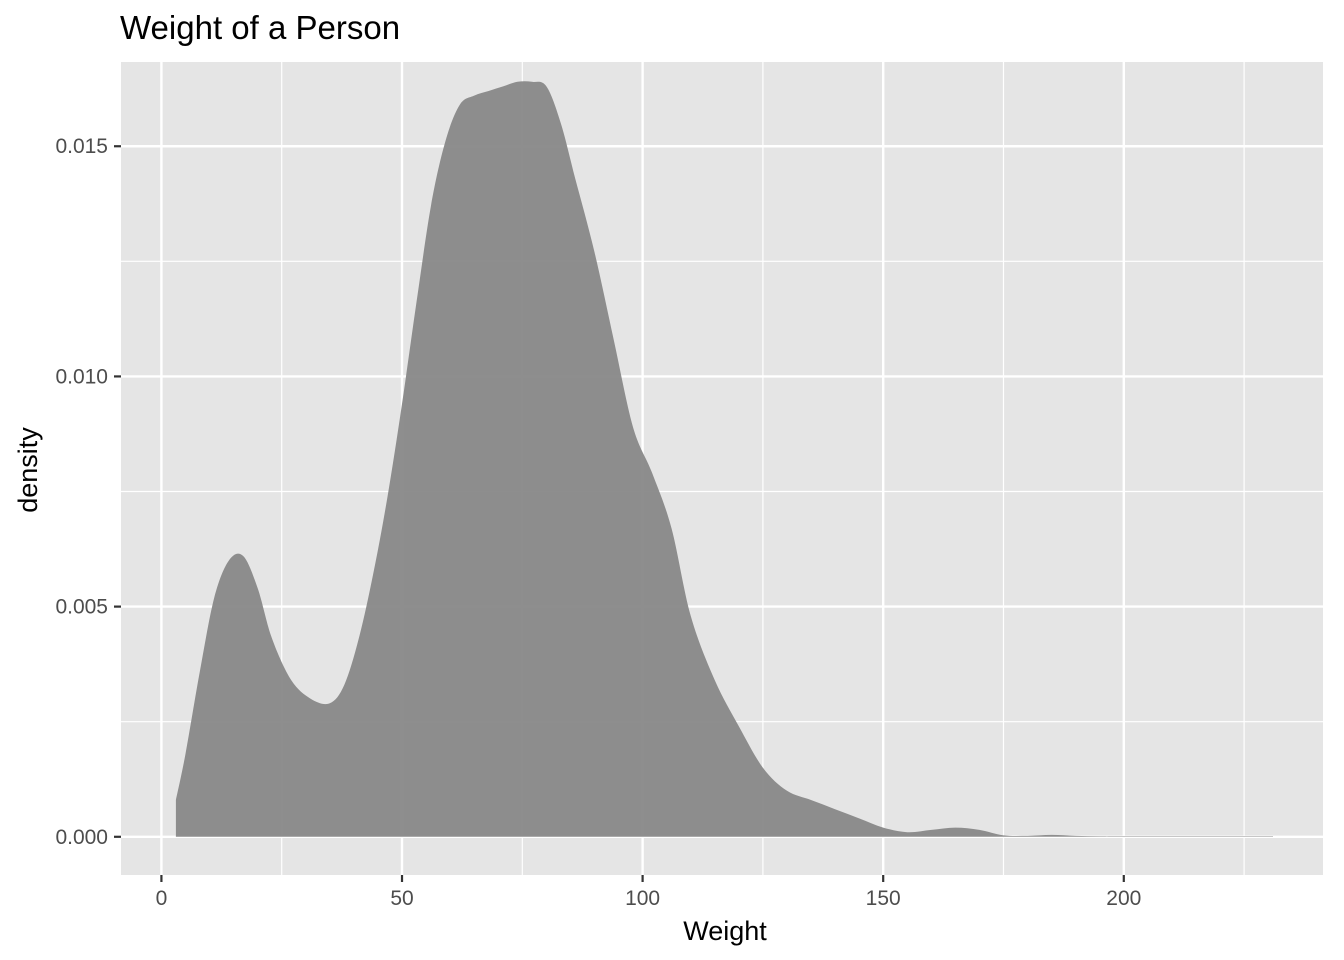  I want to click on y-tick-label: 0.015, so click(81, 146).